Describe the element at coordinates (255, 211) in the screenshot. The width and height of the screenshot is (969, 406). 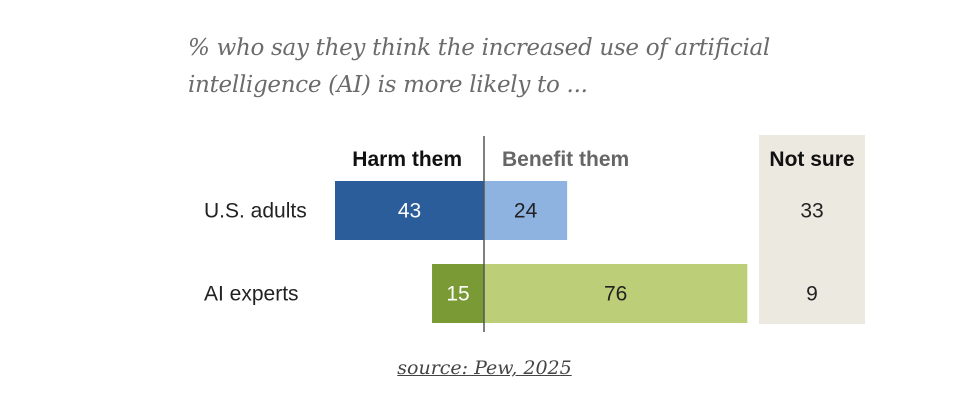
I see `category-label: U.S. adults` at that location.